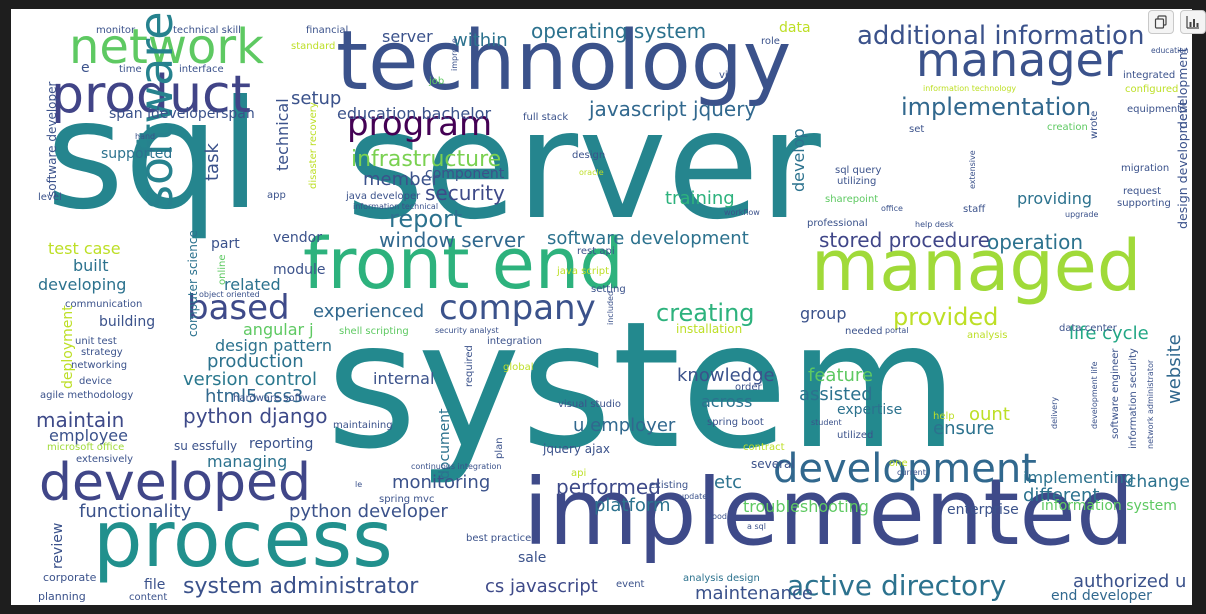 This screenshot has height=614, width=1206. I want to click on cloud-word: information system, so click(1109, 506).